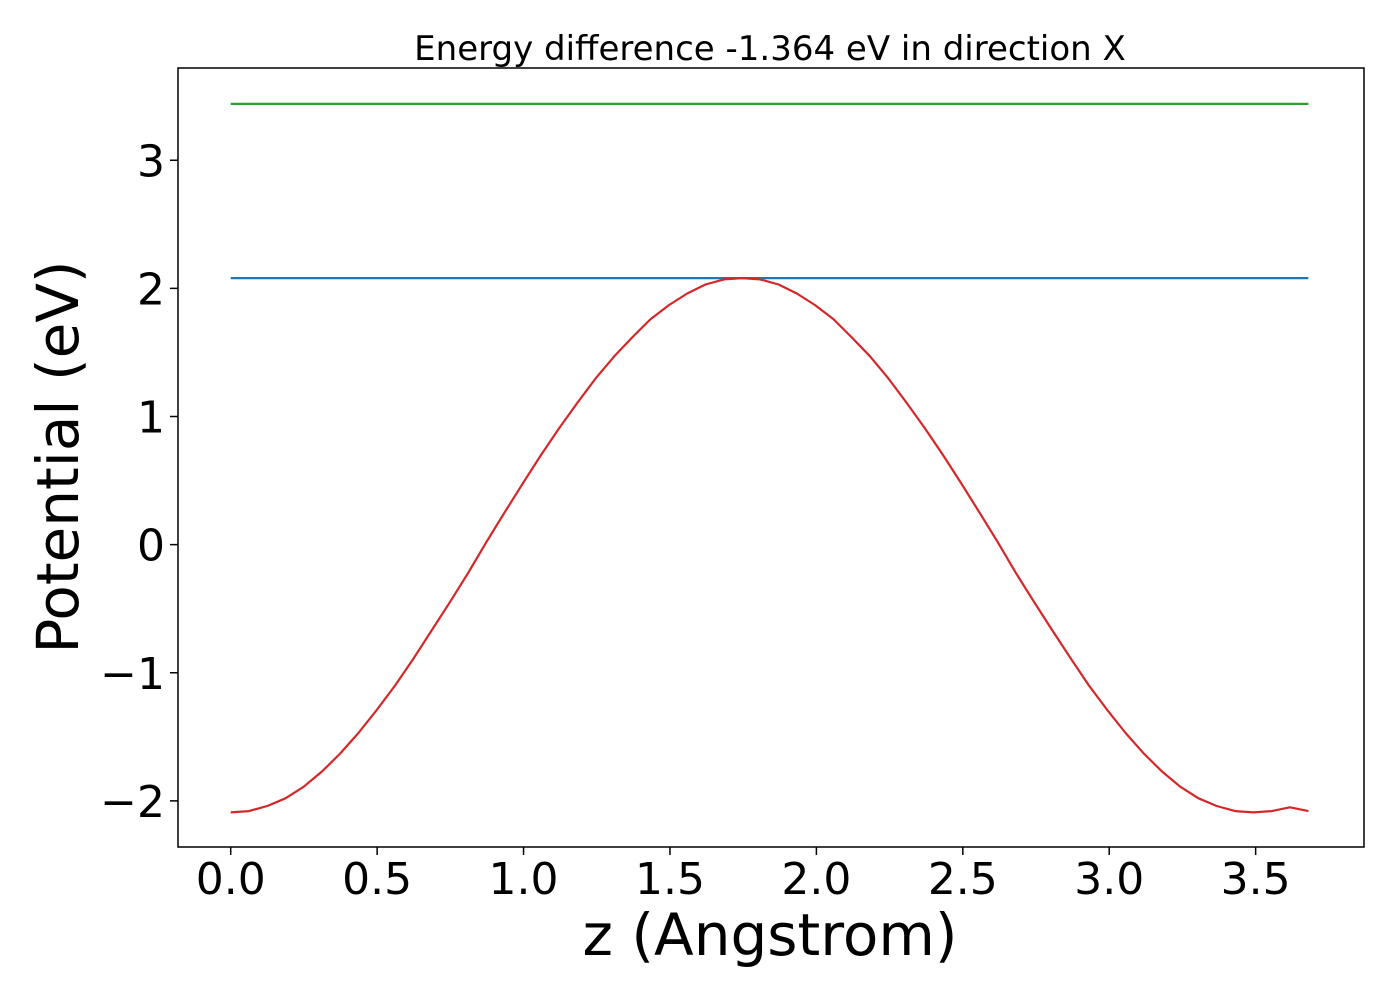 The width and height of the screenshot is (1400, 1000). I want to click on x-tick-label: 1.0, so click(524, 879).